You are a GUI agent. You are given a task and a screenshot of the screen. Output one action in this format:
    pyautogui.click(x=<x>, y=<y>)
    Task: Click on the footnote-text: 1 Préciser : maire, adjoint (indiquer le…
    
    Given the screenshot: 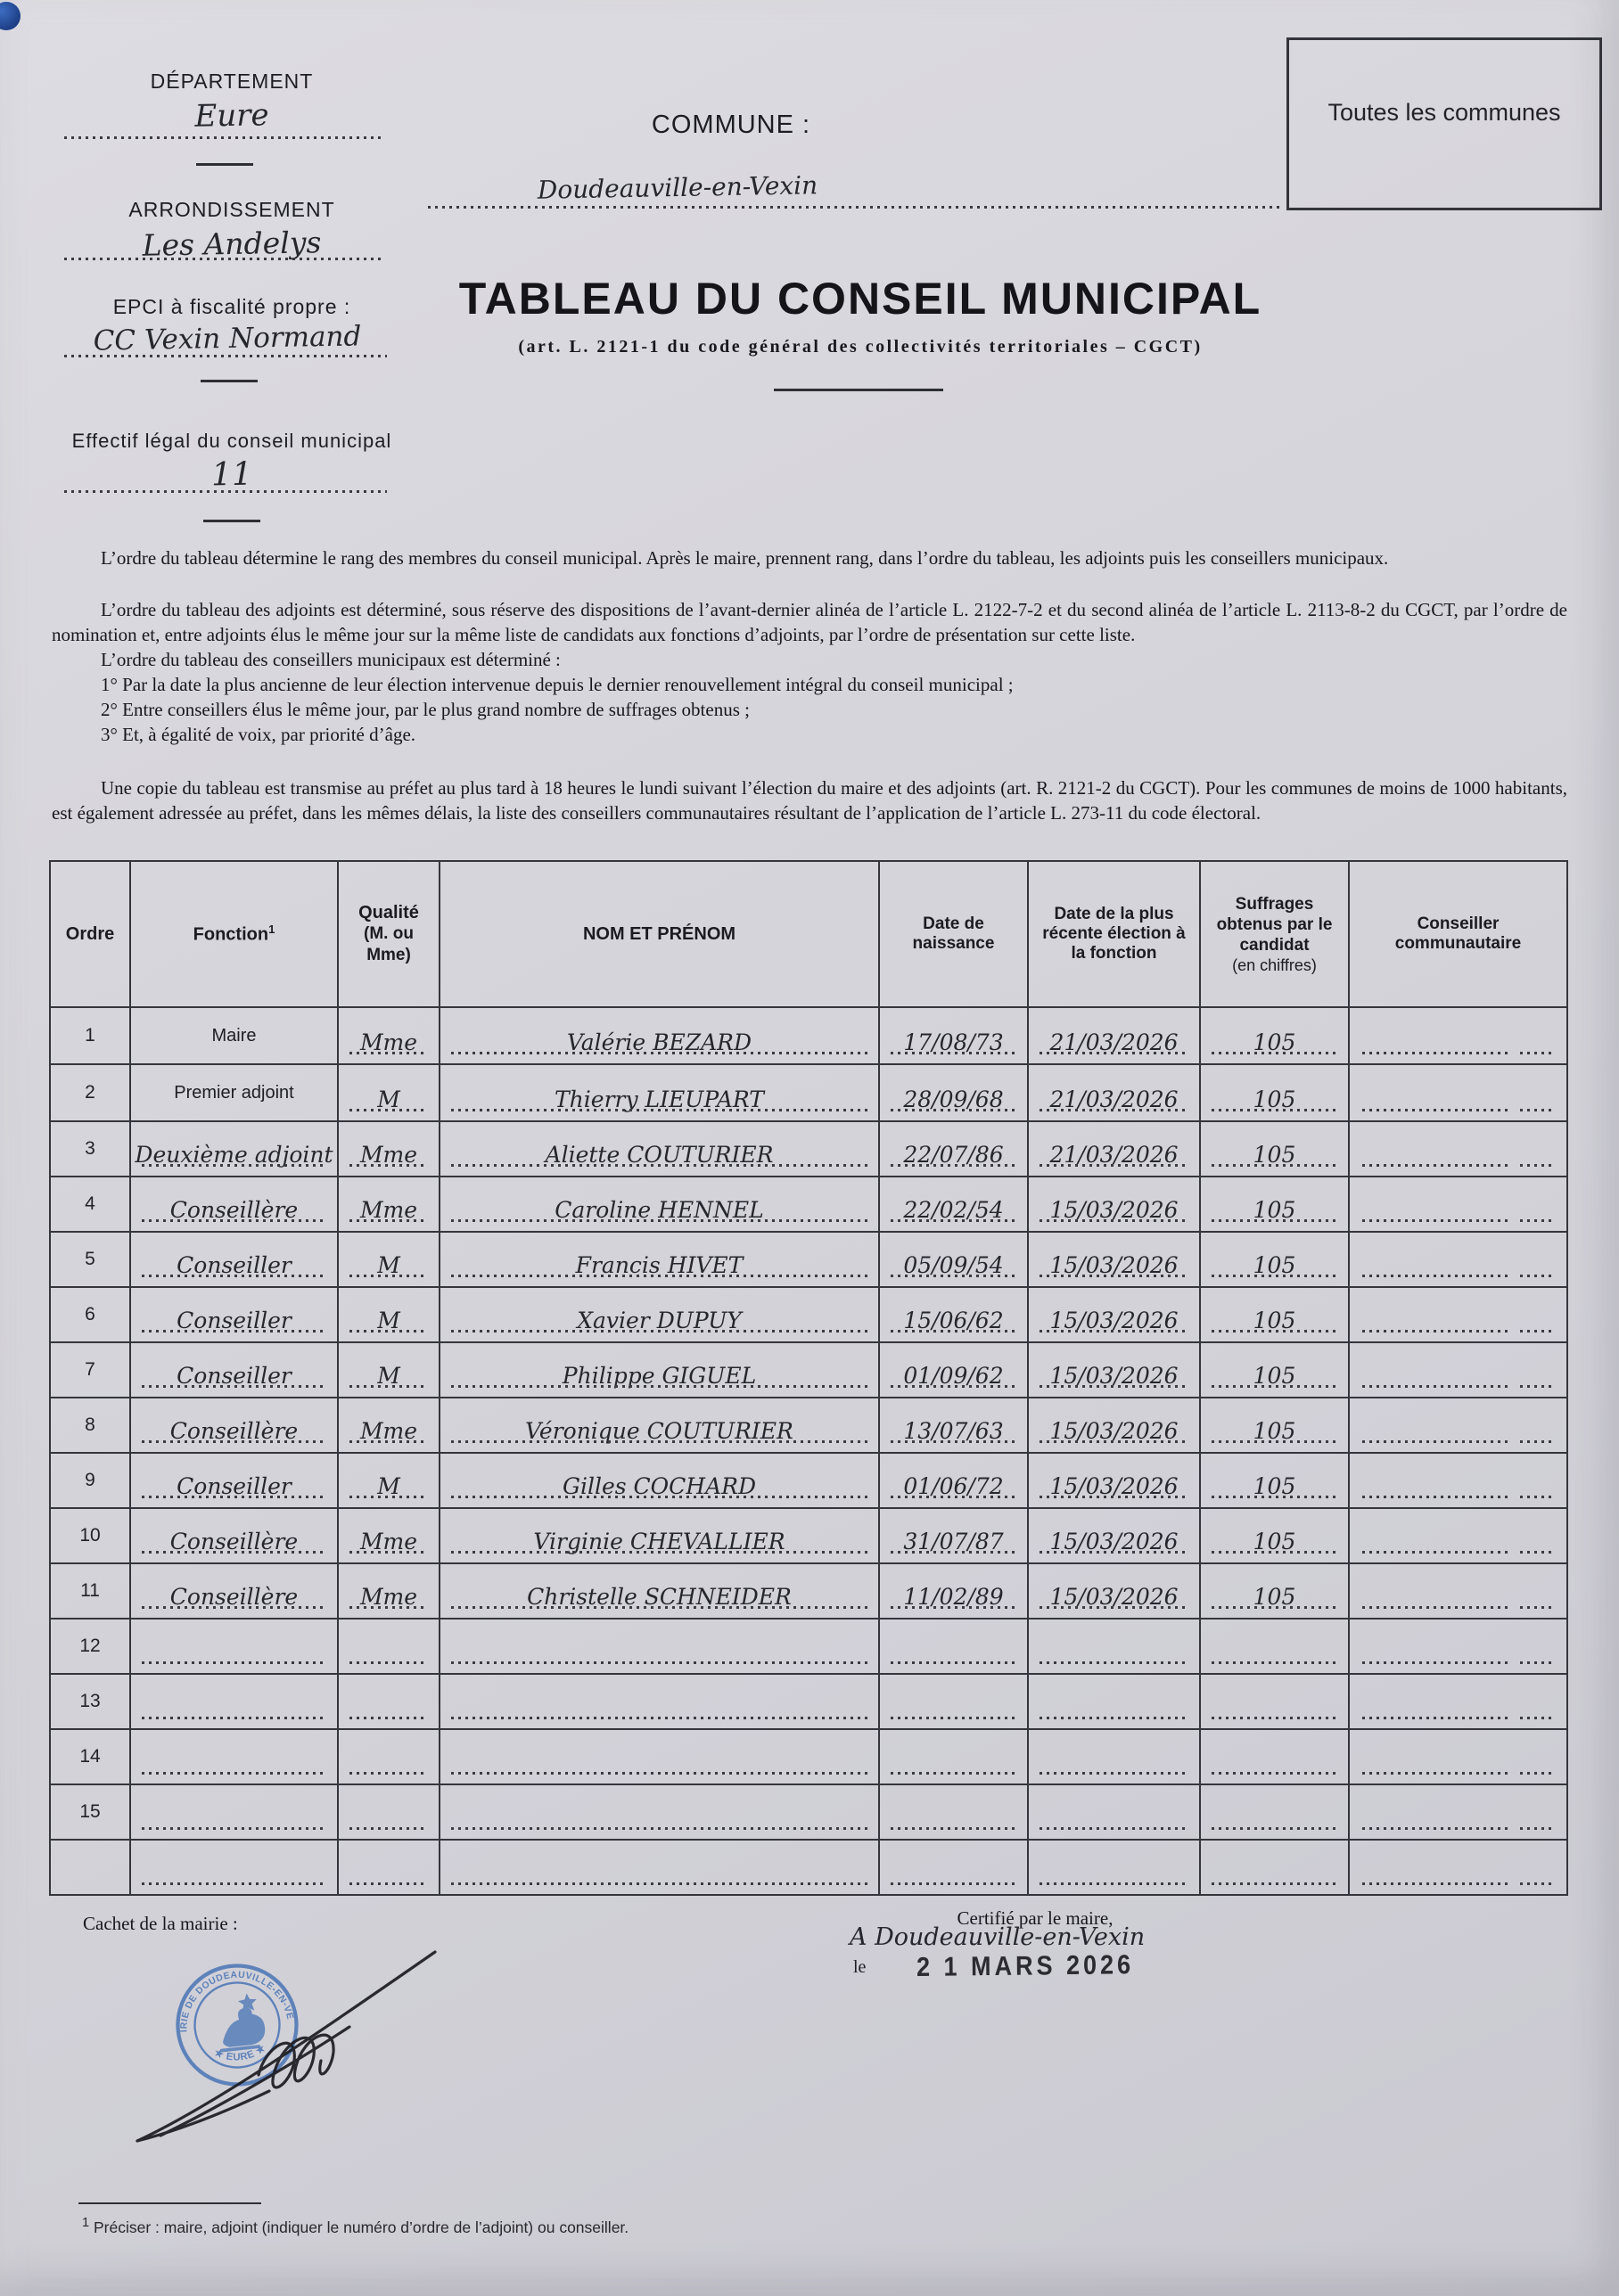 What is the action you would take?
    pyautogui.click(x=355, y=2226)
    